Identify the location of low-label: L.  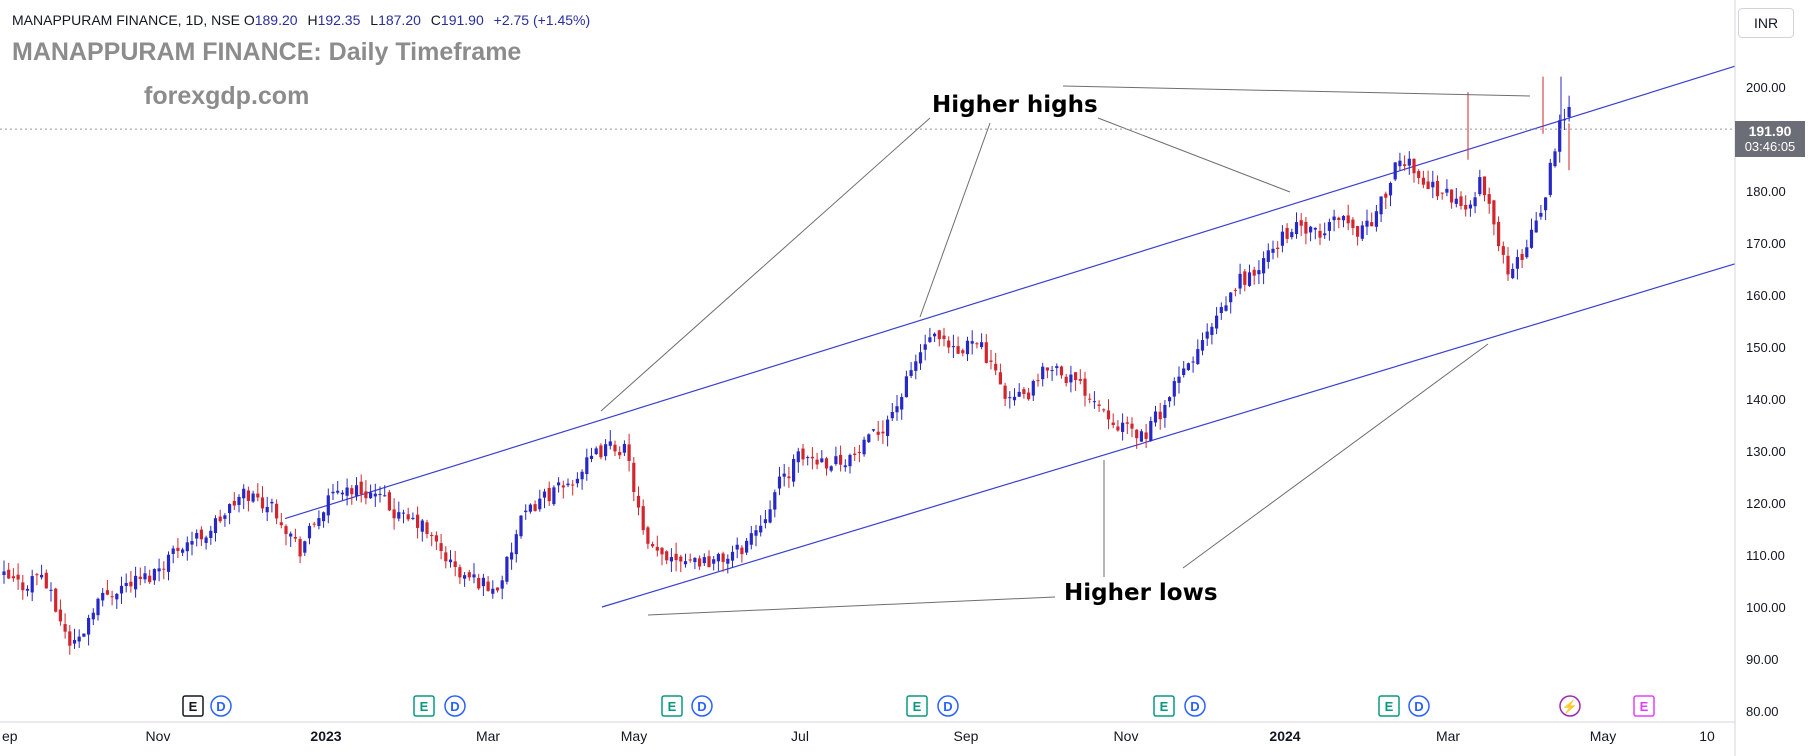
(374, 20).